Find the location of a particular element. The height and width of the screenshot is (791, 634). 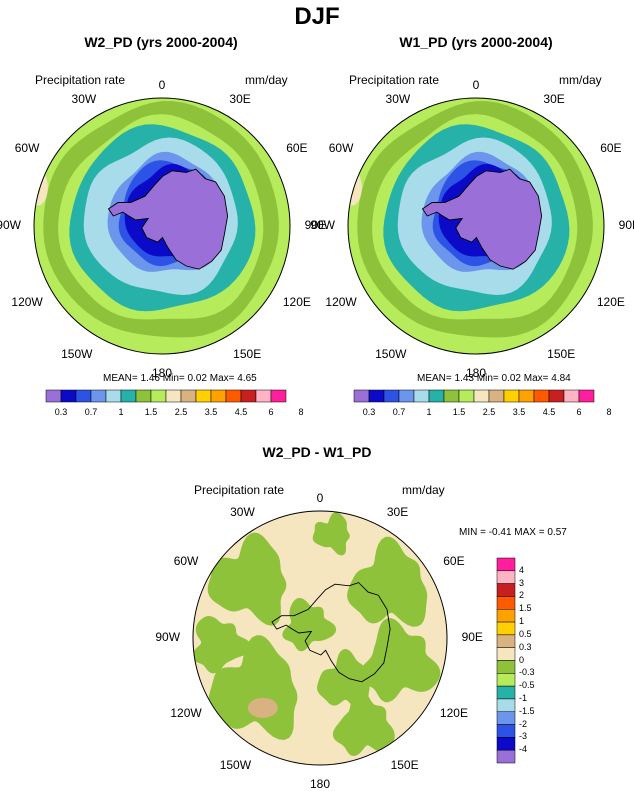

panel-2-lon-label: 30W is located at coordinates (398, 99).